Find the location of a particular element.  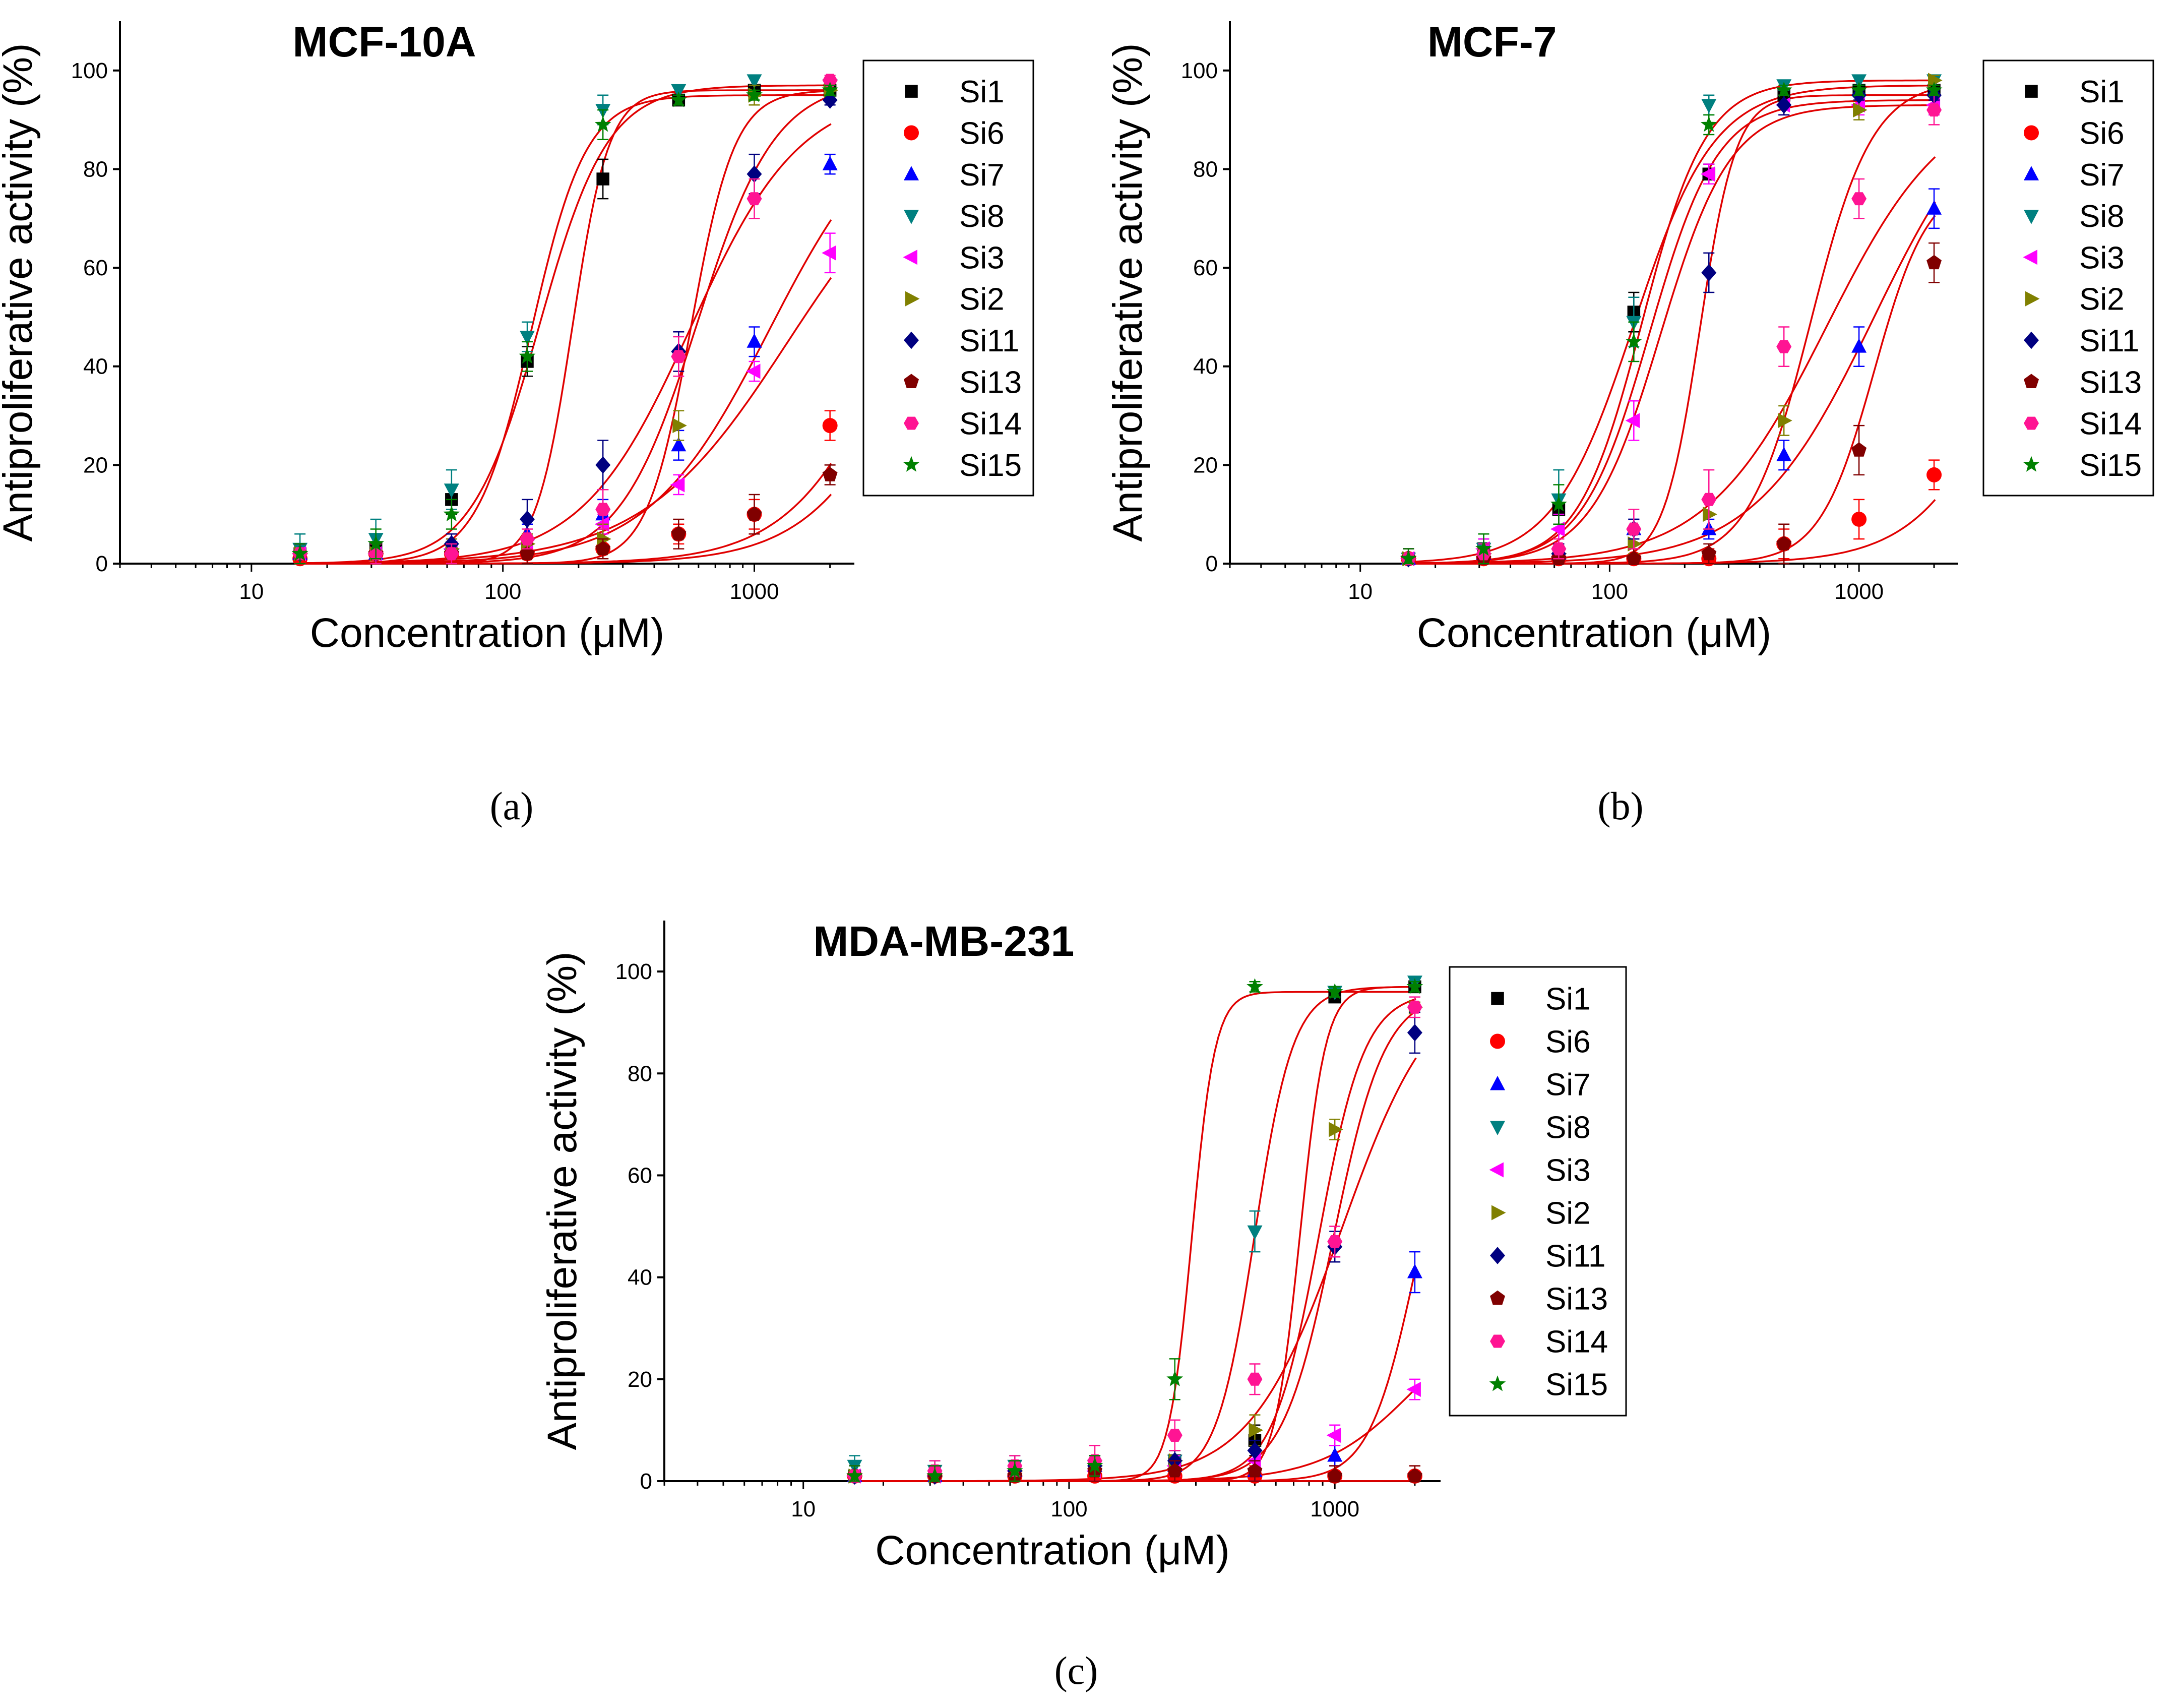

legend-marker-si14 is located at coordinates (911, 423).